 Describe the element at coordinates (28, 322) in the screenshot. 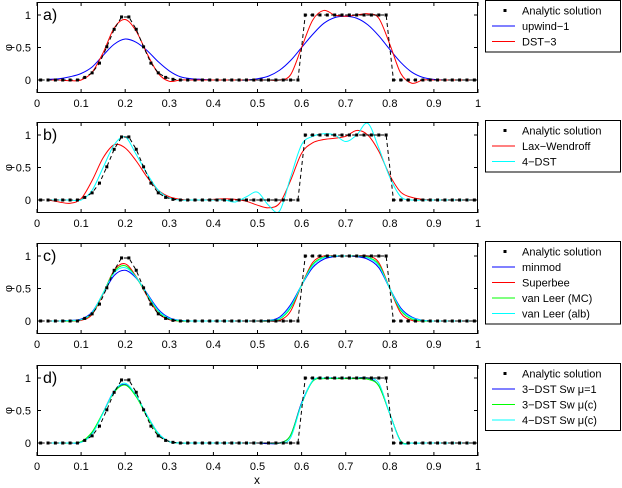

I see `y-tick-label: 0` at that location.